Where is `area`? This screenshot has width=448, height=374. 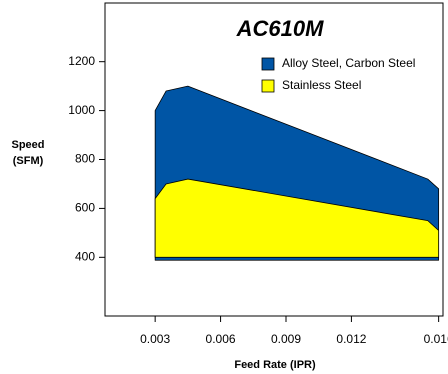
area is located at coordinates (297, 218).